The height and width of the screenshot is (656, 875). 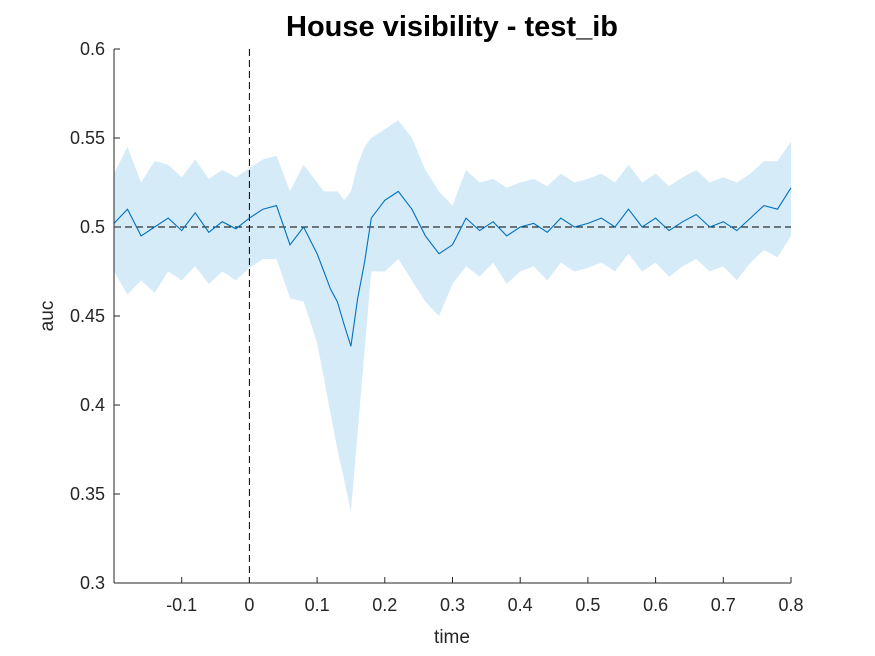 What do you see at coordinates (92, 227) in the screenshot?
I see `y-tick-label: 0.5` at bounding box center [92, 227].